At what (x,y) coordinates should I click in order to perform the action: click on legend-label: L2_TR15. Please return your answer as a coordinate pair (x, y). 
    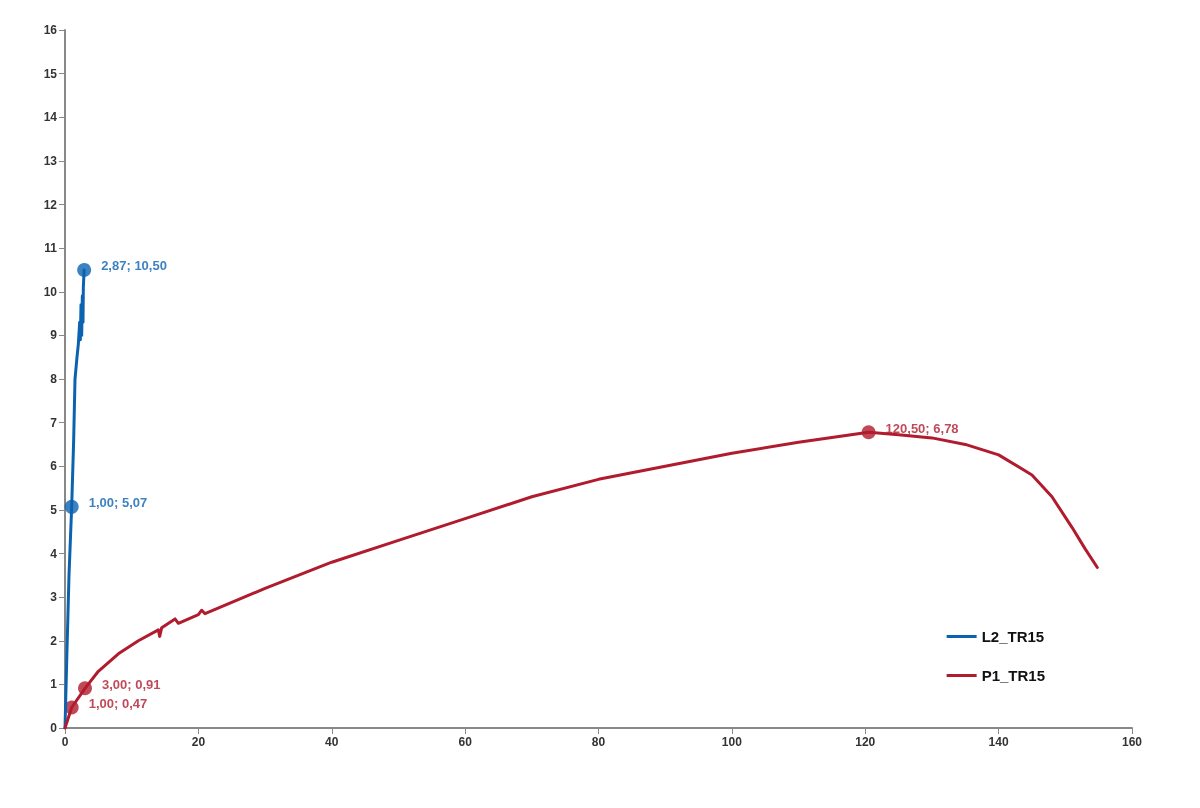
    Looking at the image, I should click on (1013, 636).